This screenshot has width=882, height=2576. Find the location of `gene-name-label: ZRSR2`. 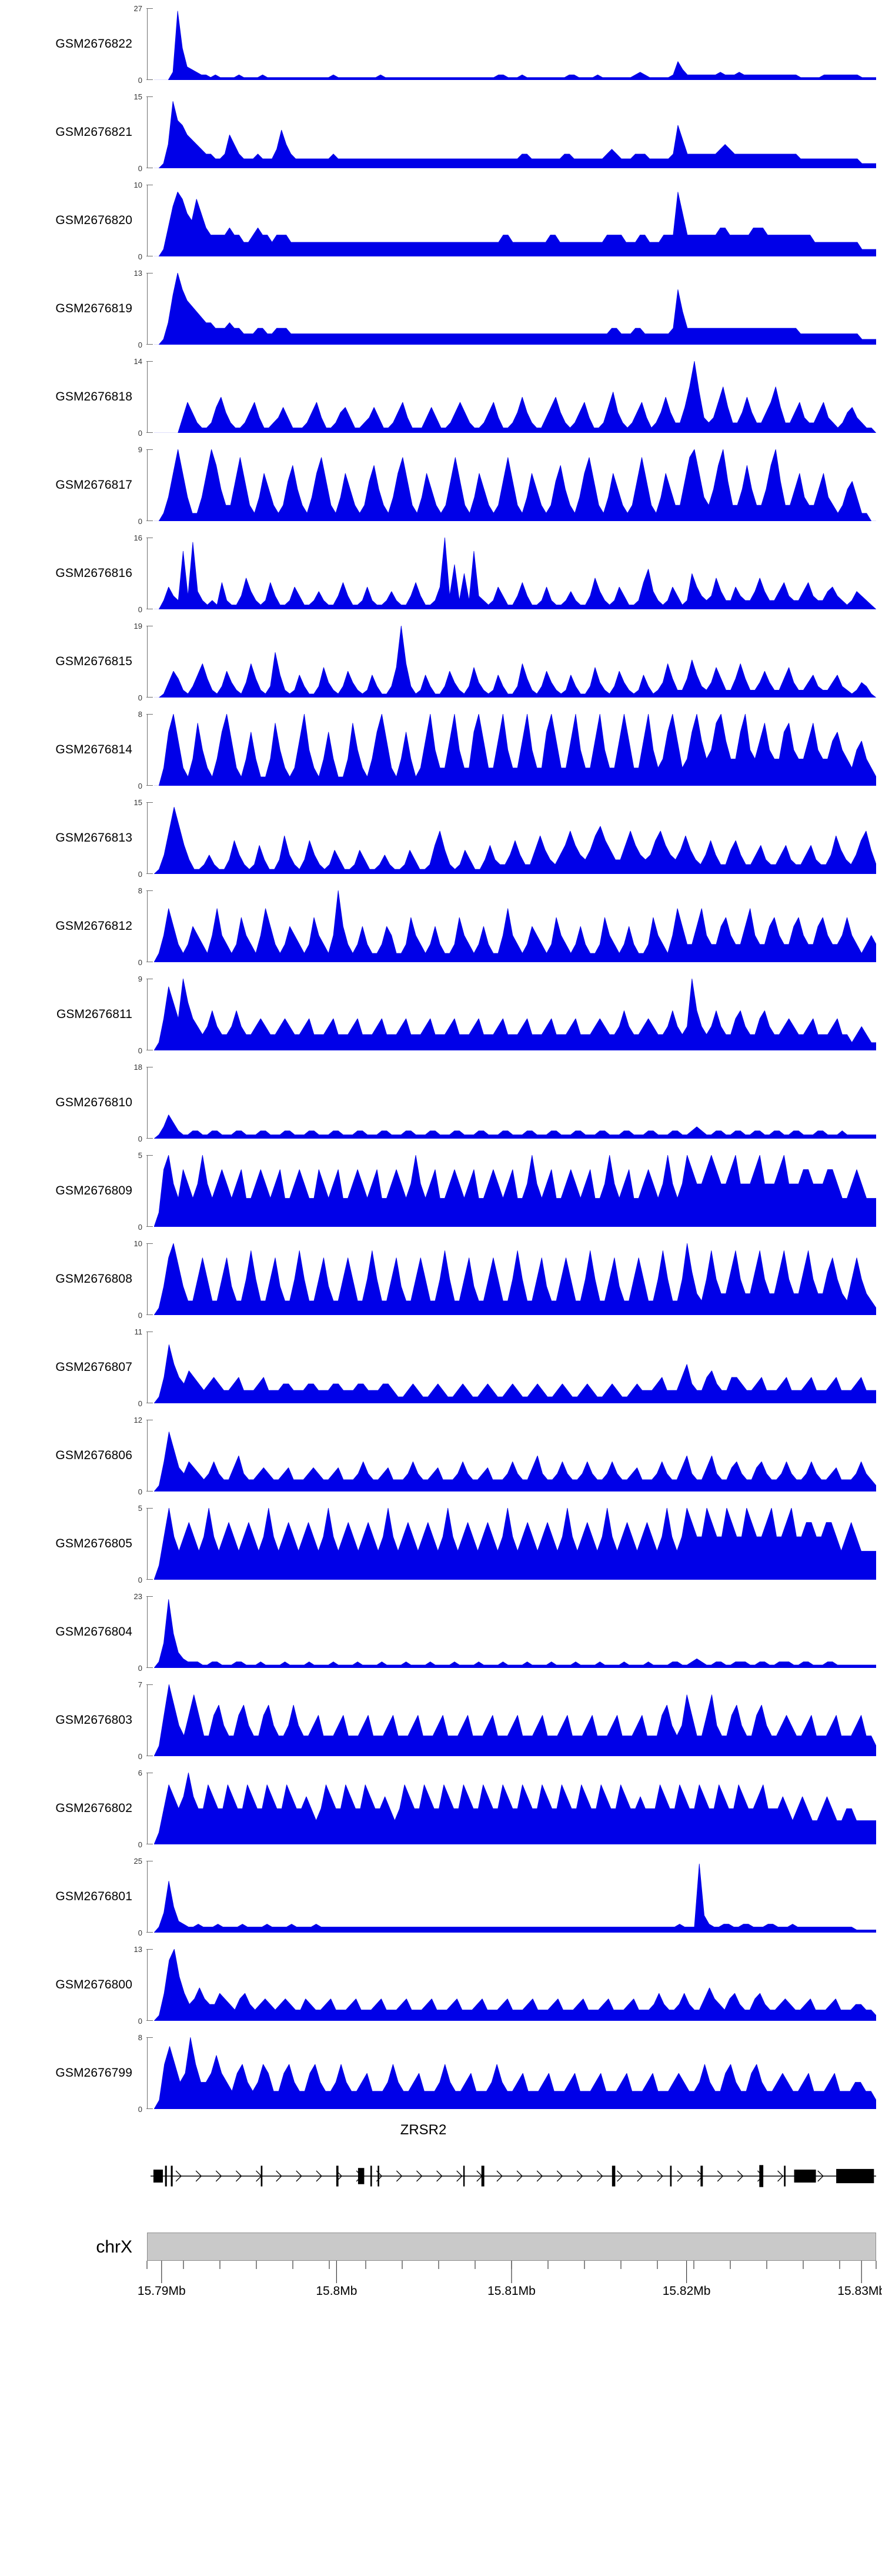

gene-name-label: ZRSR2 is located at coordinates (441, 2130).